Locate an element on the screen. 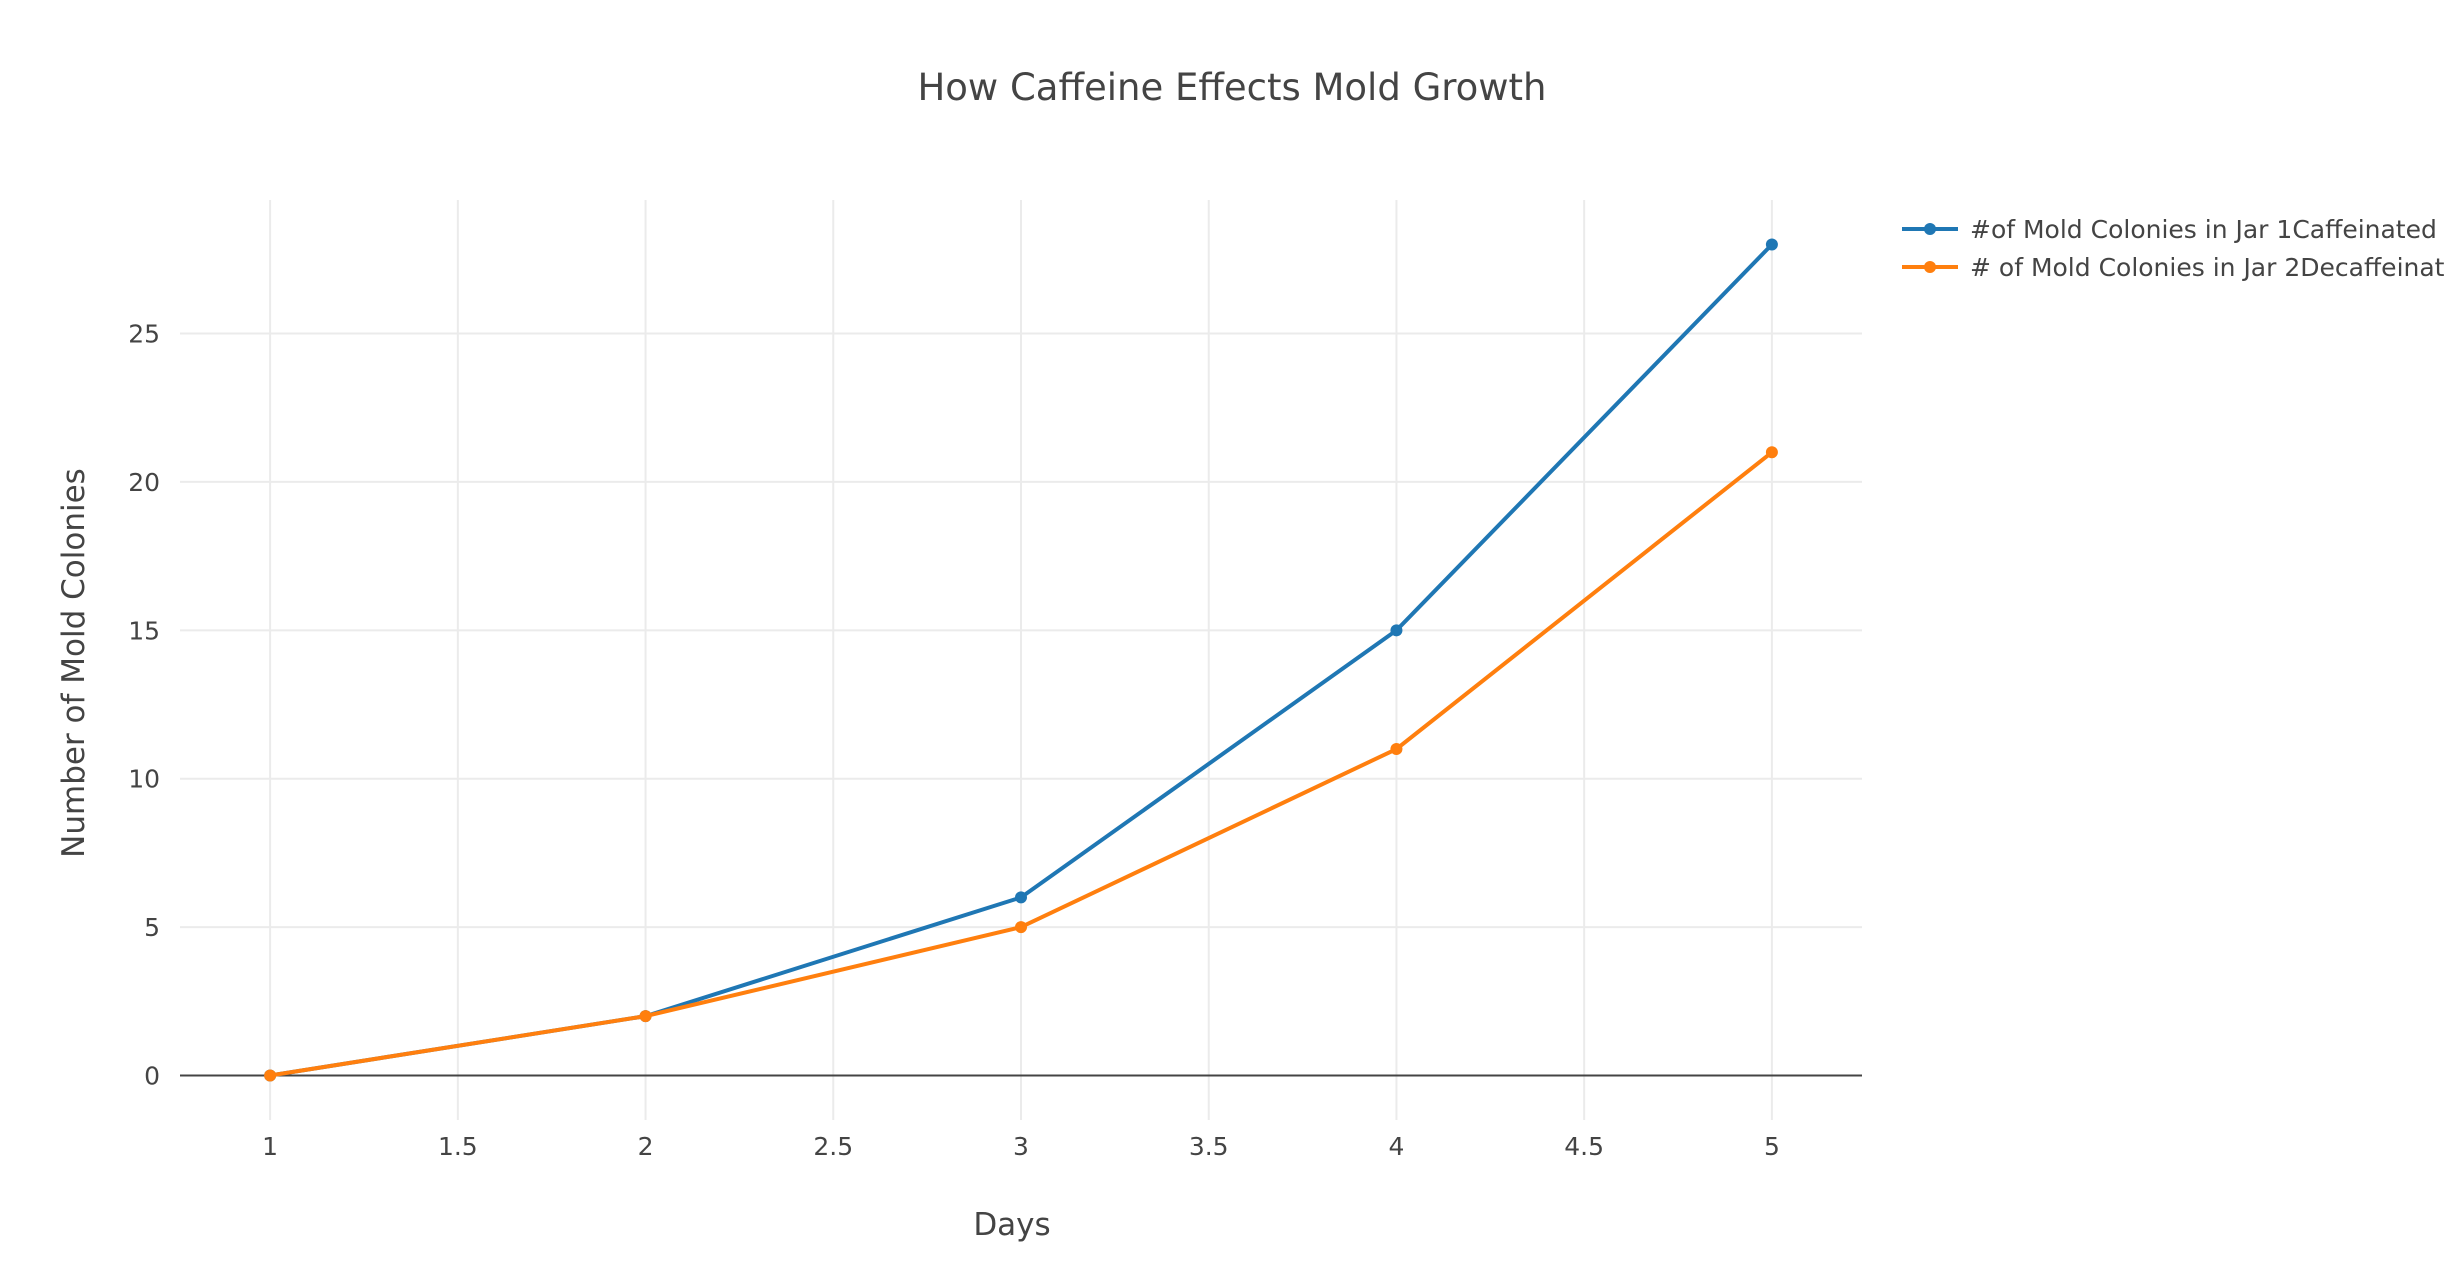 The height and width of the screenshot is (1284, 2454). x-tick-label: 3 is located at coordinates (1021, 1146).